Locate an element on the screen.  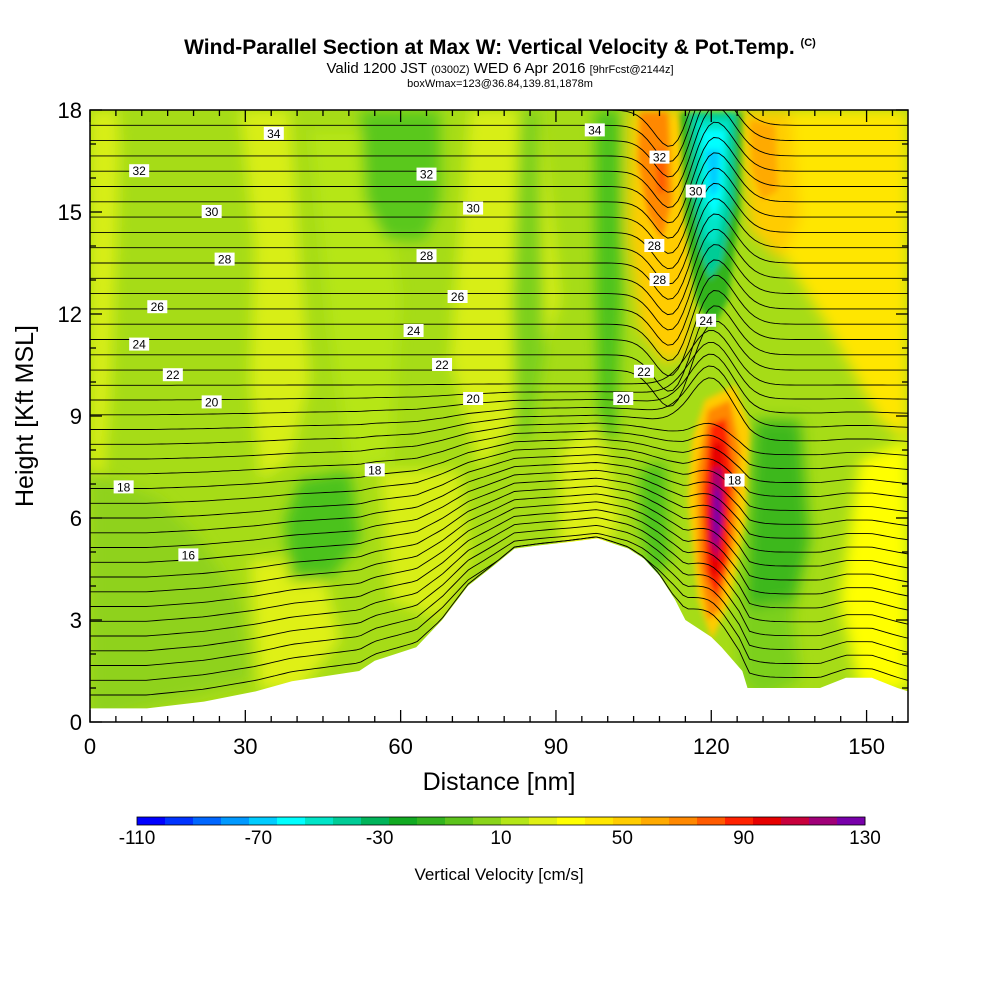
contour-label: 24 is located at coordinates (413, 331).